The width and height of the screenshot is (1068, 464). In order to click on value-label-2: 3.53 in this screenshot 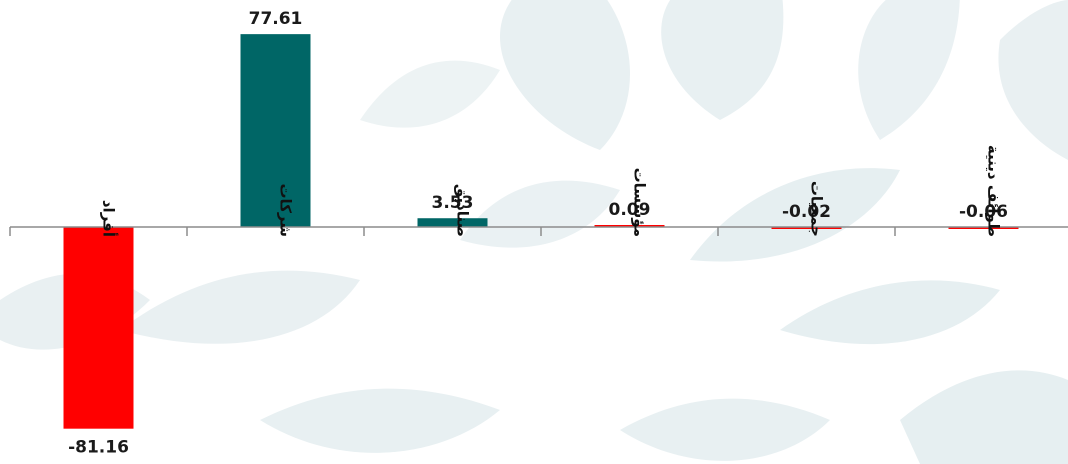, I will do `click(453, 203)`.